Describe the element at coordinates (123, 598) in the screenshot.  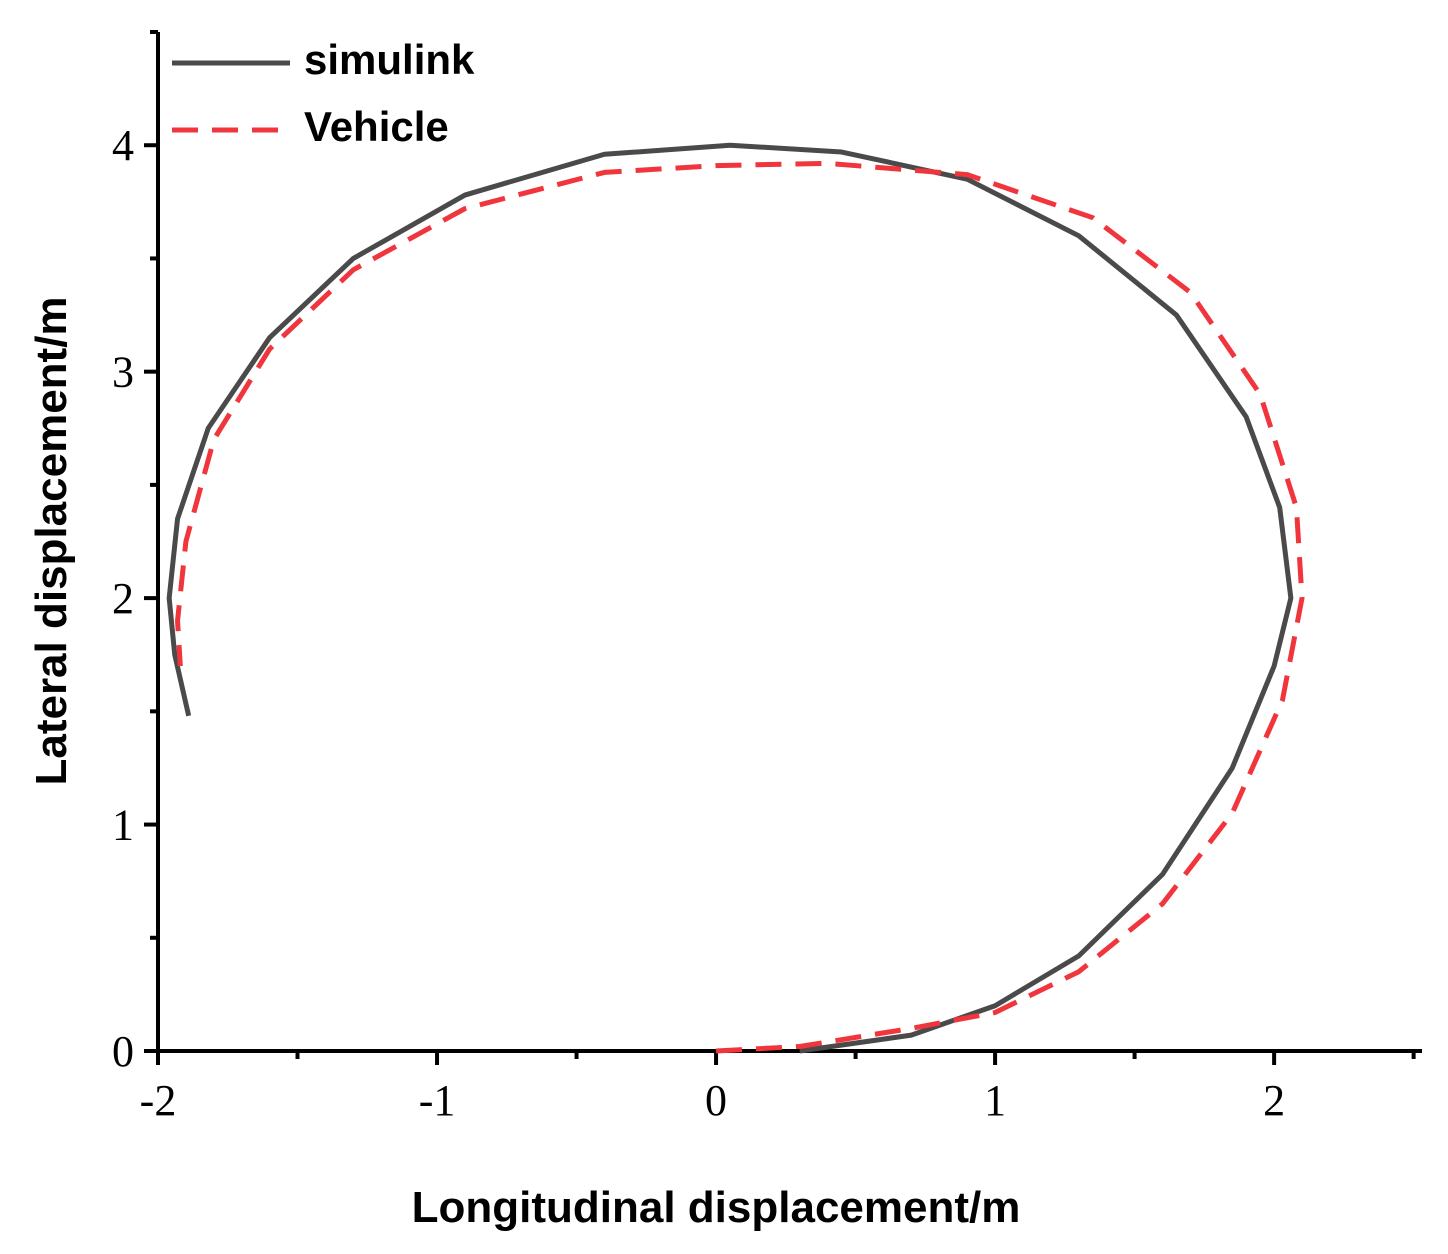
I see `y-tick-label: 2` at that location.